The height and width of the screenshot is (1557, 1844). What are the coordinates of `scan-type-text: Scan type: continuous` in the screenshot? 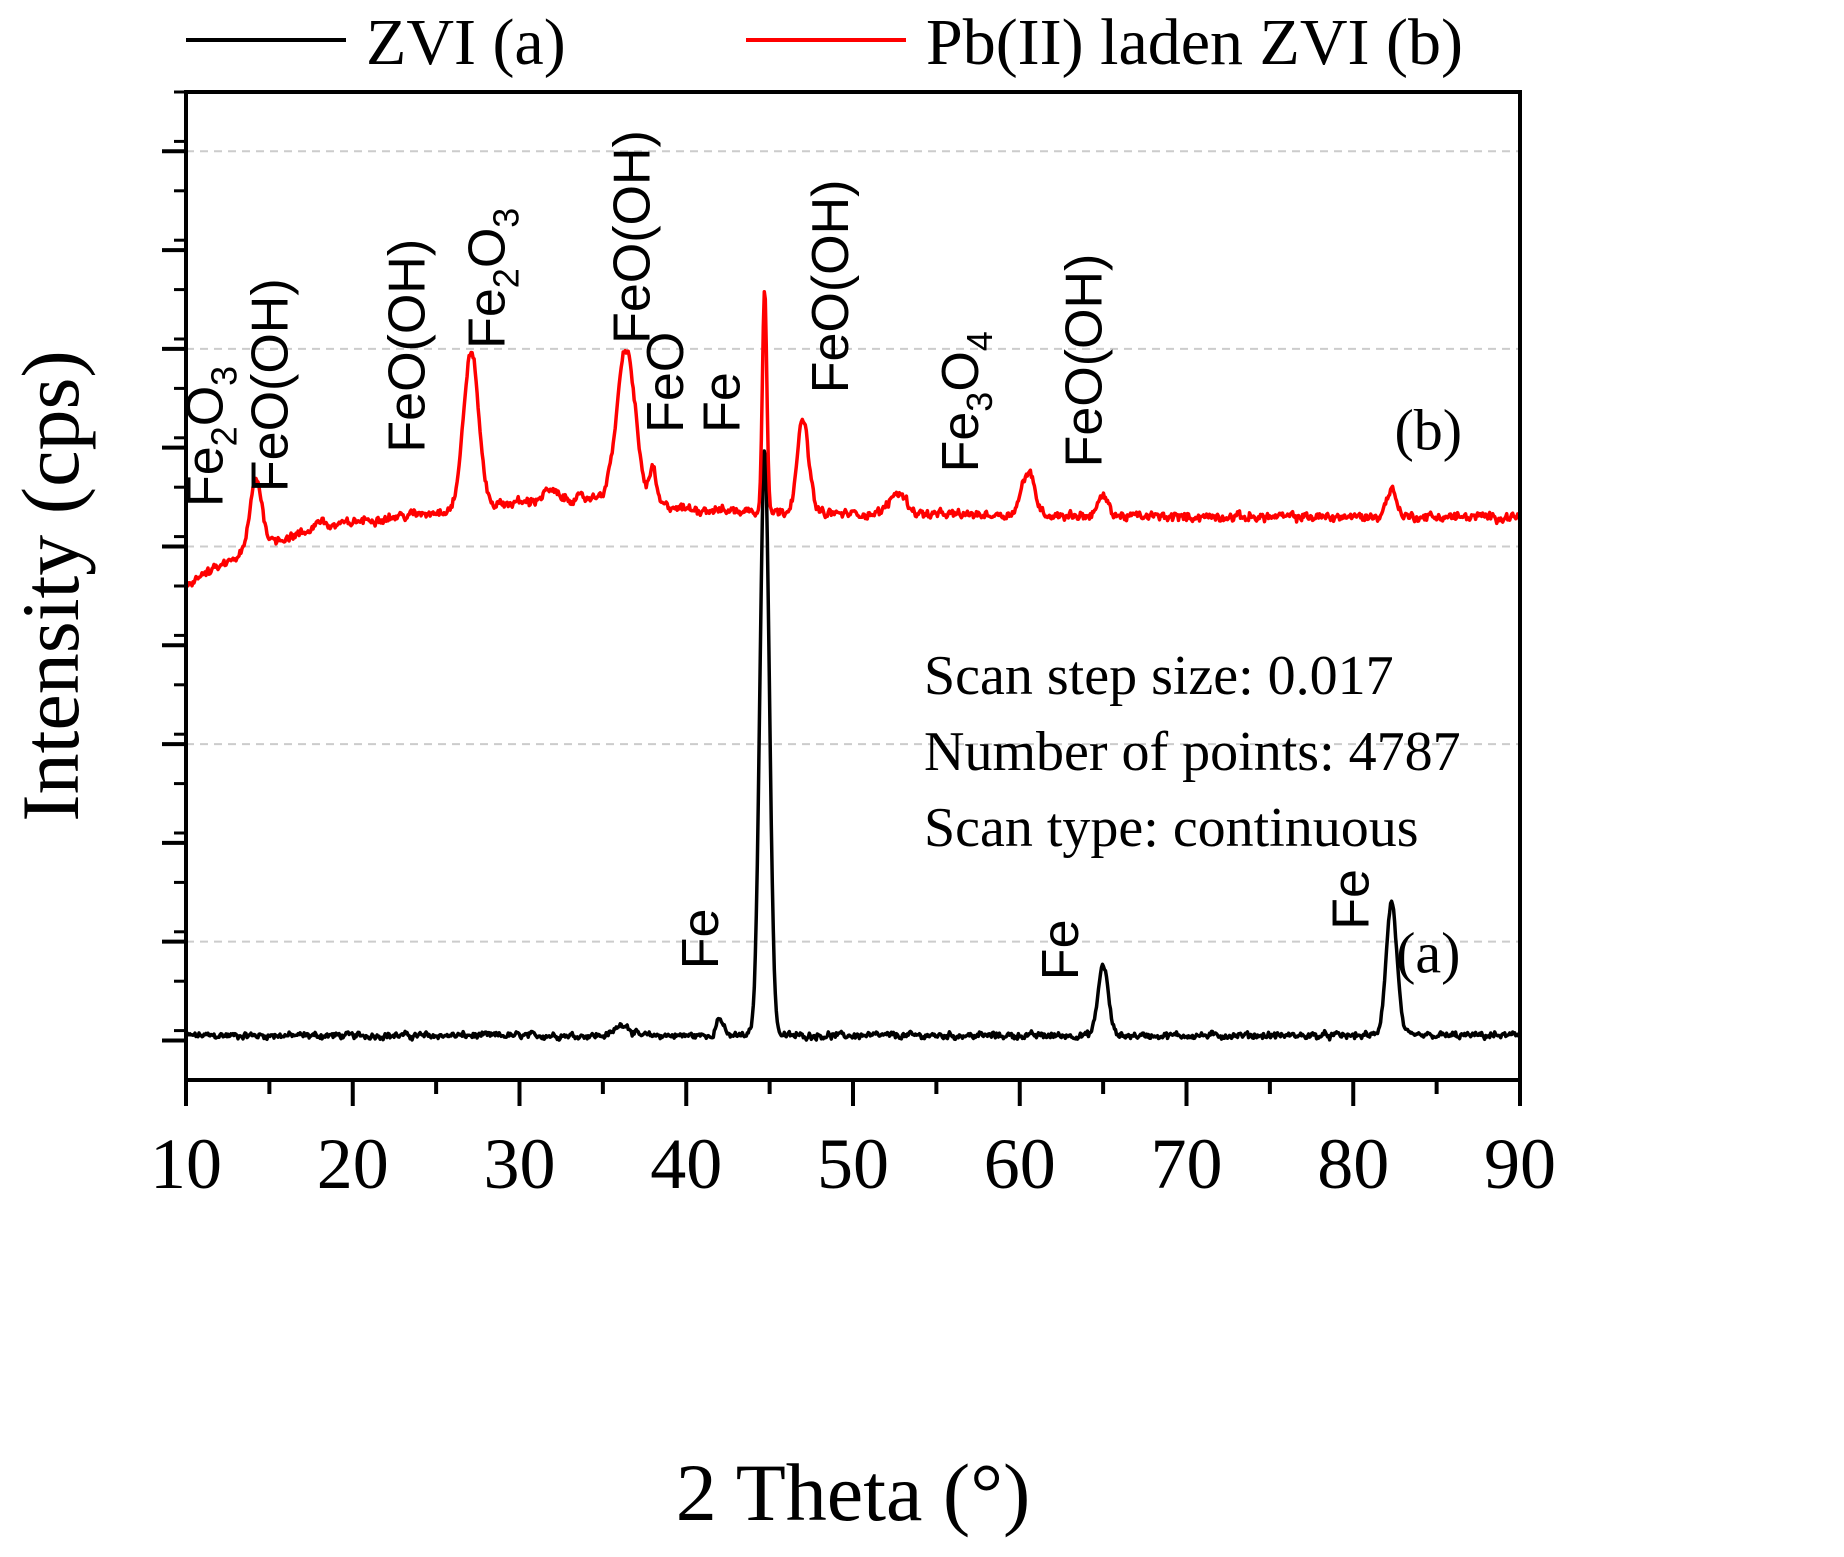 It's located at (1171, 828).